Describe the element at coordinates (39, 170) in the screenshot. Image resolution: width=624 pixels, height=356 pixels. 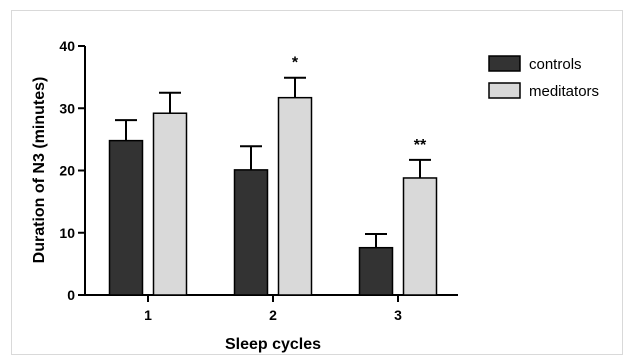
I see `y-axis-title: Duration of N3 (minutes)` at that location.